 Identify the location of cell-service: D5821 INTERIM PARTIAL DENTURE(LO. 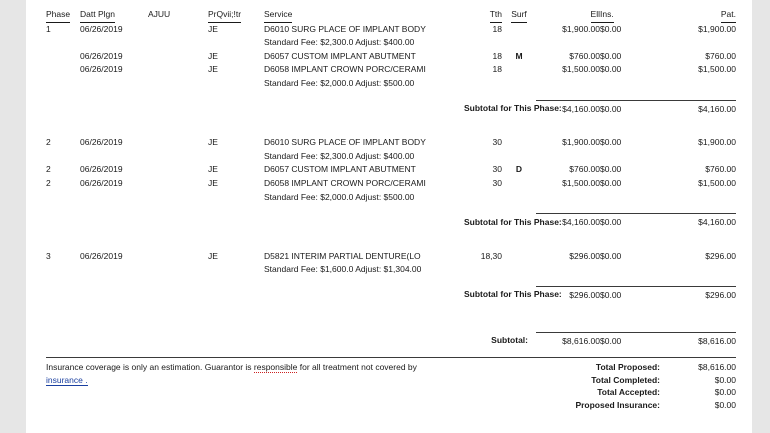
(342, 255).